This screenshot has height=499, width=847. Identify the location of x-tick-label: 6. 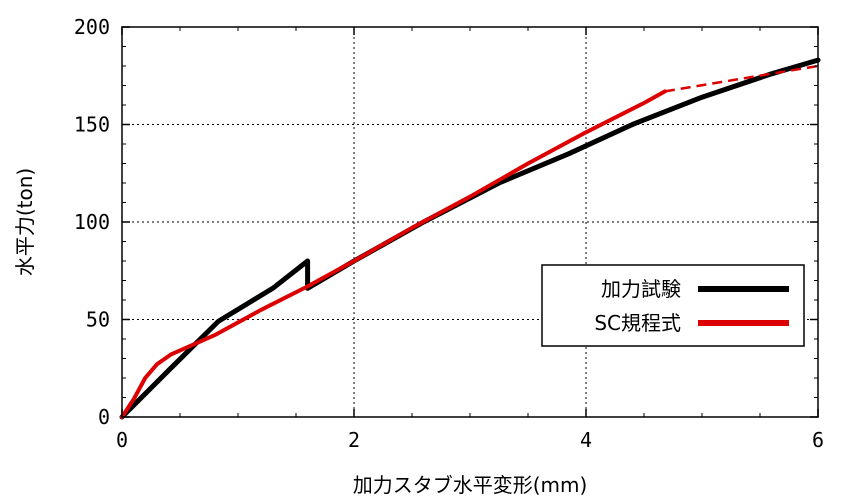
(818, 440).